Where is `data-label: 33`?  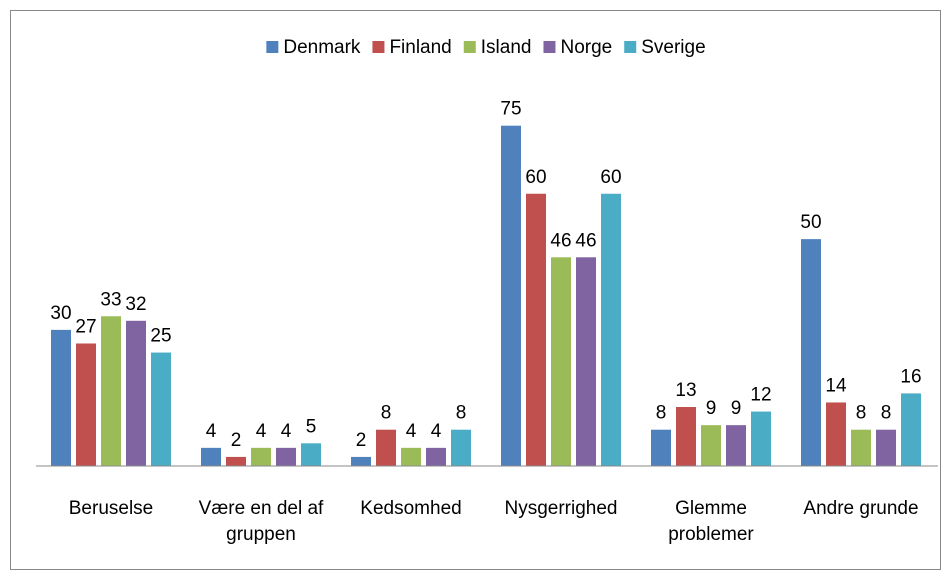 data-label: 33 is located at coordinates (110, 299).